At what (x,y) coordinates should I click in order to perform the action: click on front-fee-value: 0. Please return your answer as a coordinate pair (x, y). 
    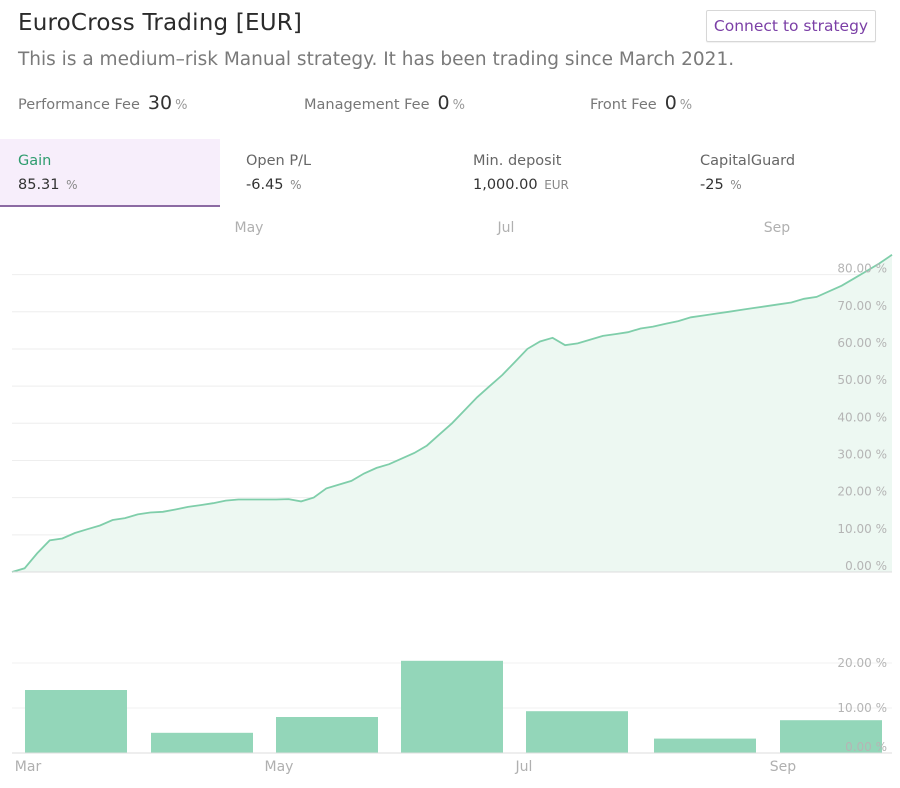
    Looking at the image, I should click on (670, 103).